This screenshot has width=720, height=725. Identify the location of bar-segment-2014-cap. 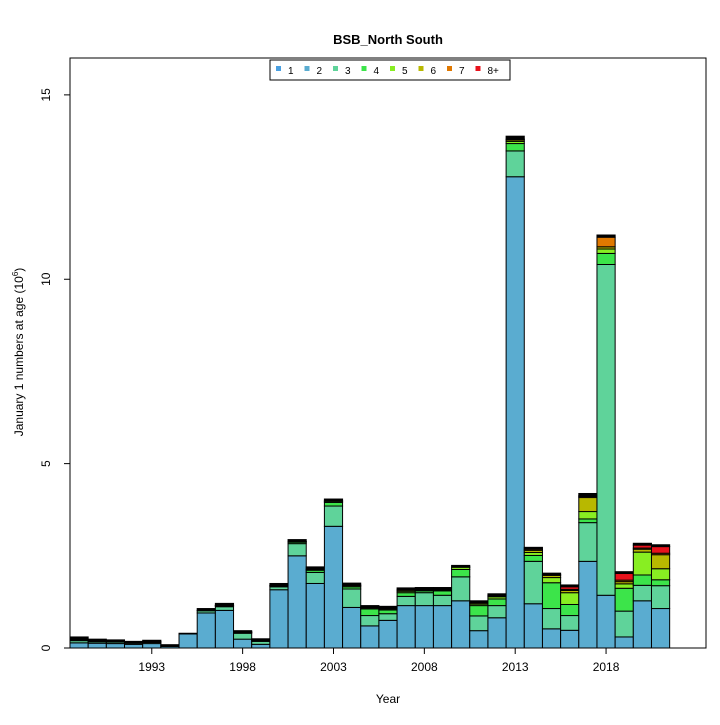
(533, 548).